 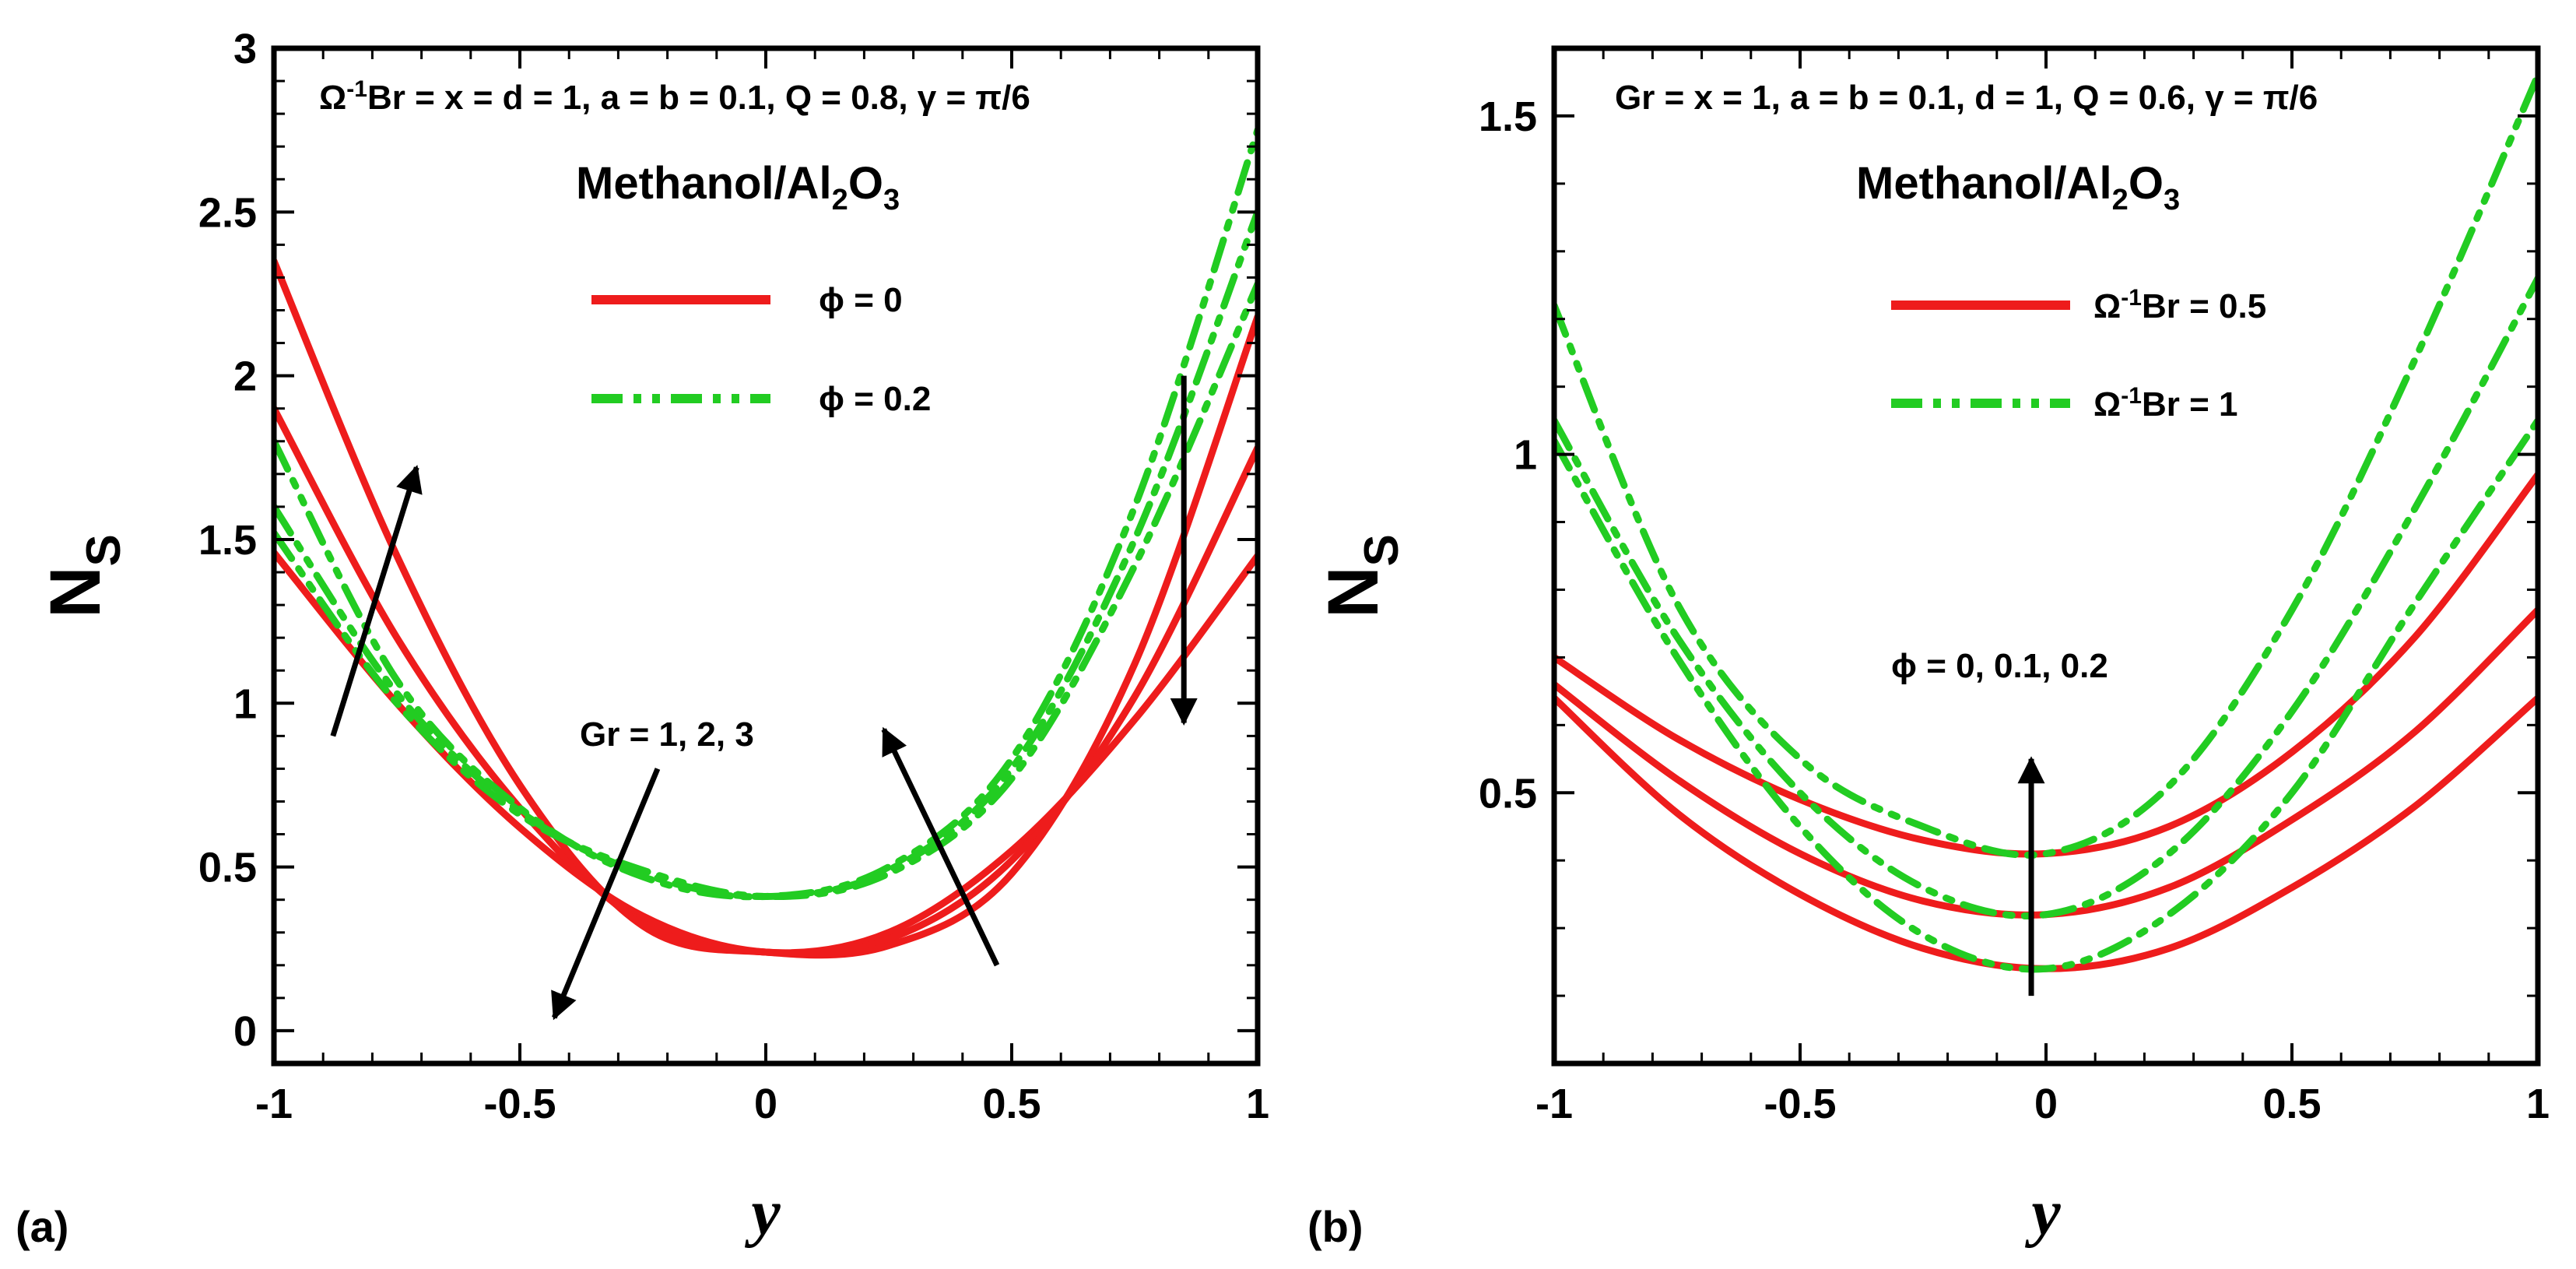 I want to click on panel-b-fluid: Methanol/Al2O3, so click(x=2018, y=187).